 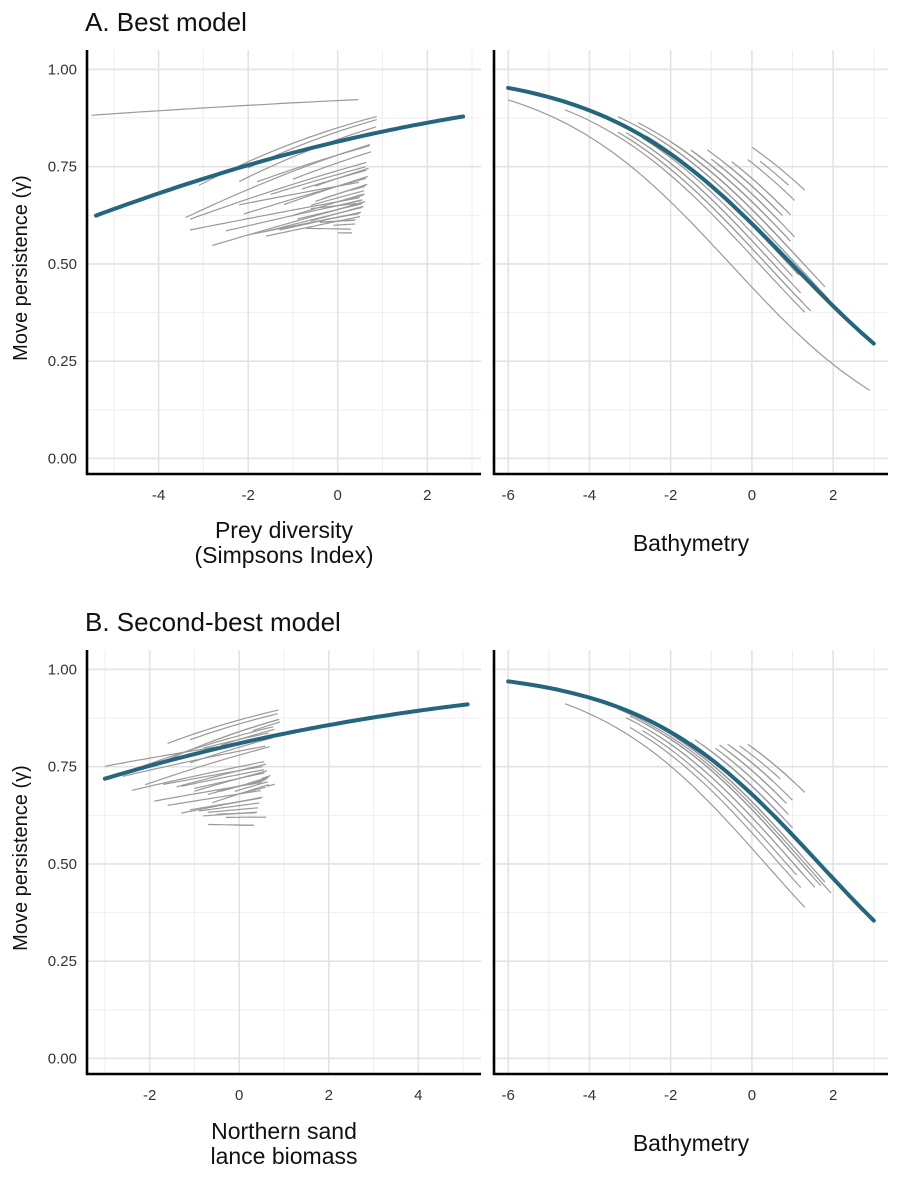 I want to click on y-axis-label-b: Move persistence (γ), so click(x=21, y=858).